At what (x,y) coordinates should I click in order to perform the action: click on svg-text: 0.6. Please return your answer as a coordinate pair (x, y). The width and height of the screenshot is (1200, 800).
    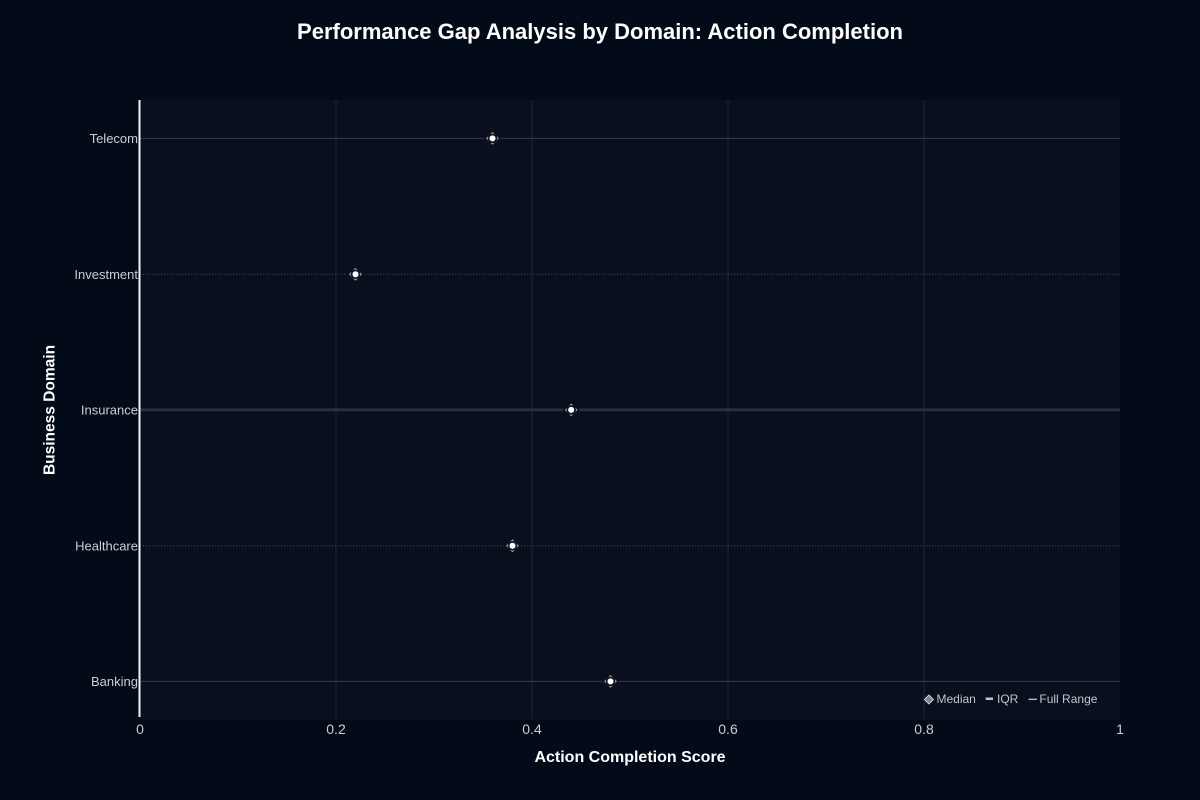
    Looking at the image, I should click on (728, 729).